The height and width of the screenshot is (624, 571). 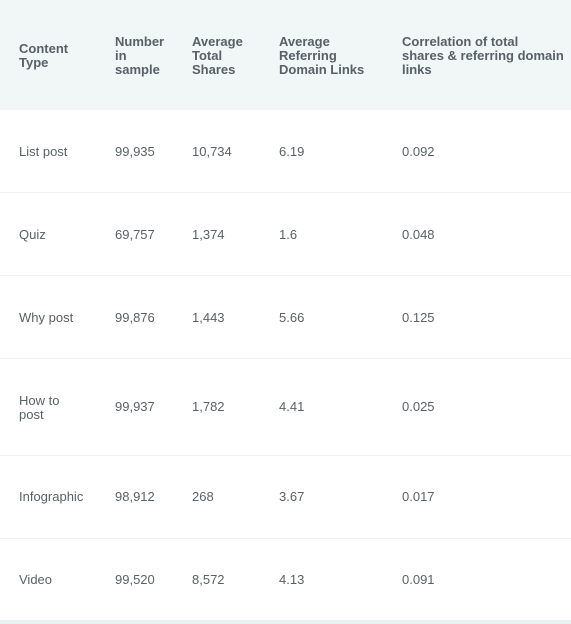 What do you see at coordinates (39, 407) in the screenshot?
I see `cell-content-type: How to post` at bounding box center [39, 407].